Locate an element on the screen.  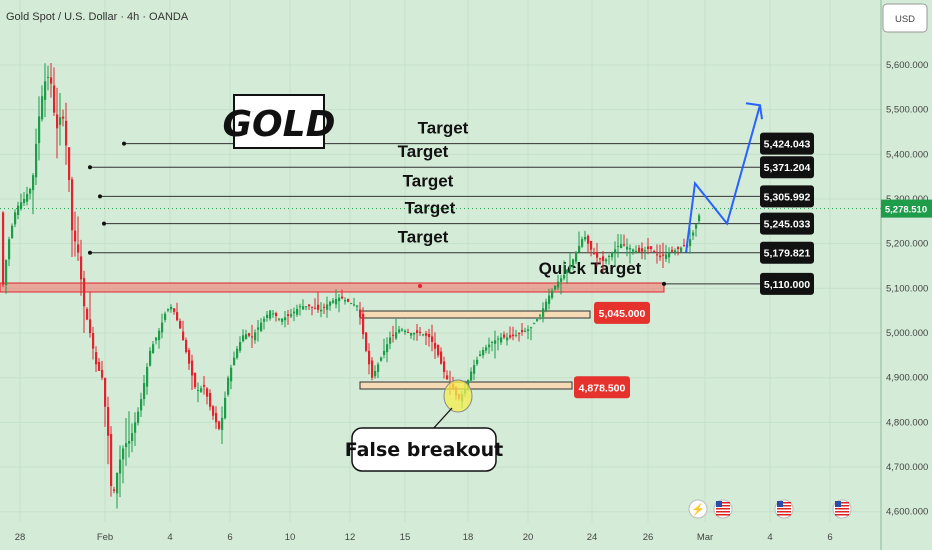
flash-icon-bg is located at coordinates (698, 509).